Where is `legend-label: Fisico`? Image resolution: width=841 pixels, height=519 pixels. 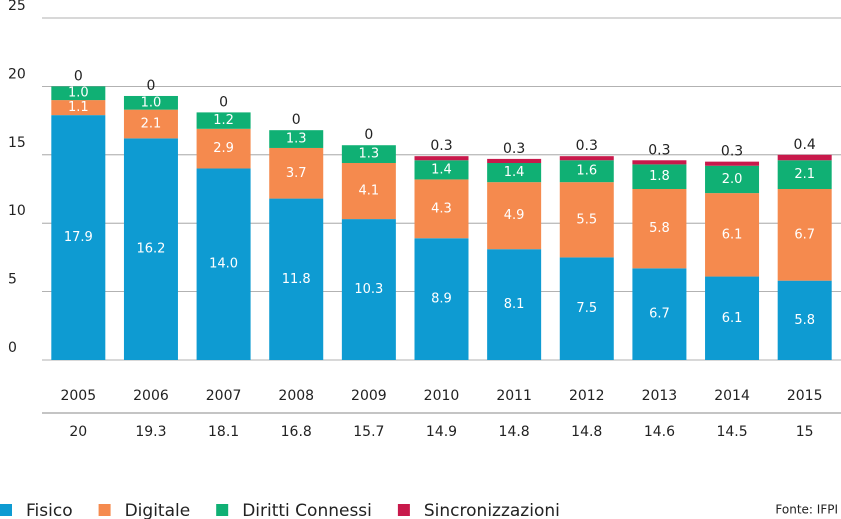 legend-label: Fisico is located at coordinates (49, 510).